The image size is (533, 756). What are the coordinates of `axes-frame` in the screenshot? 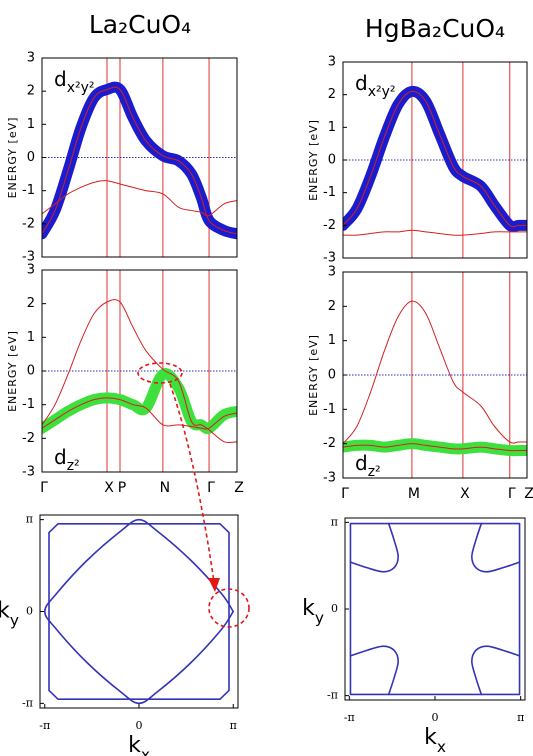 It's located at (435, 609).